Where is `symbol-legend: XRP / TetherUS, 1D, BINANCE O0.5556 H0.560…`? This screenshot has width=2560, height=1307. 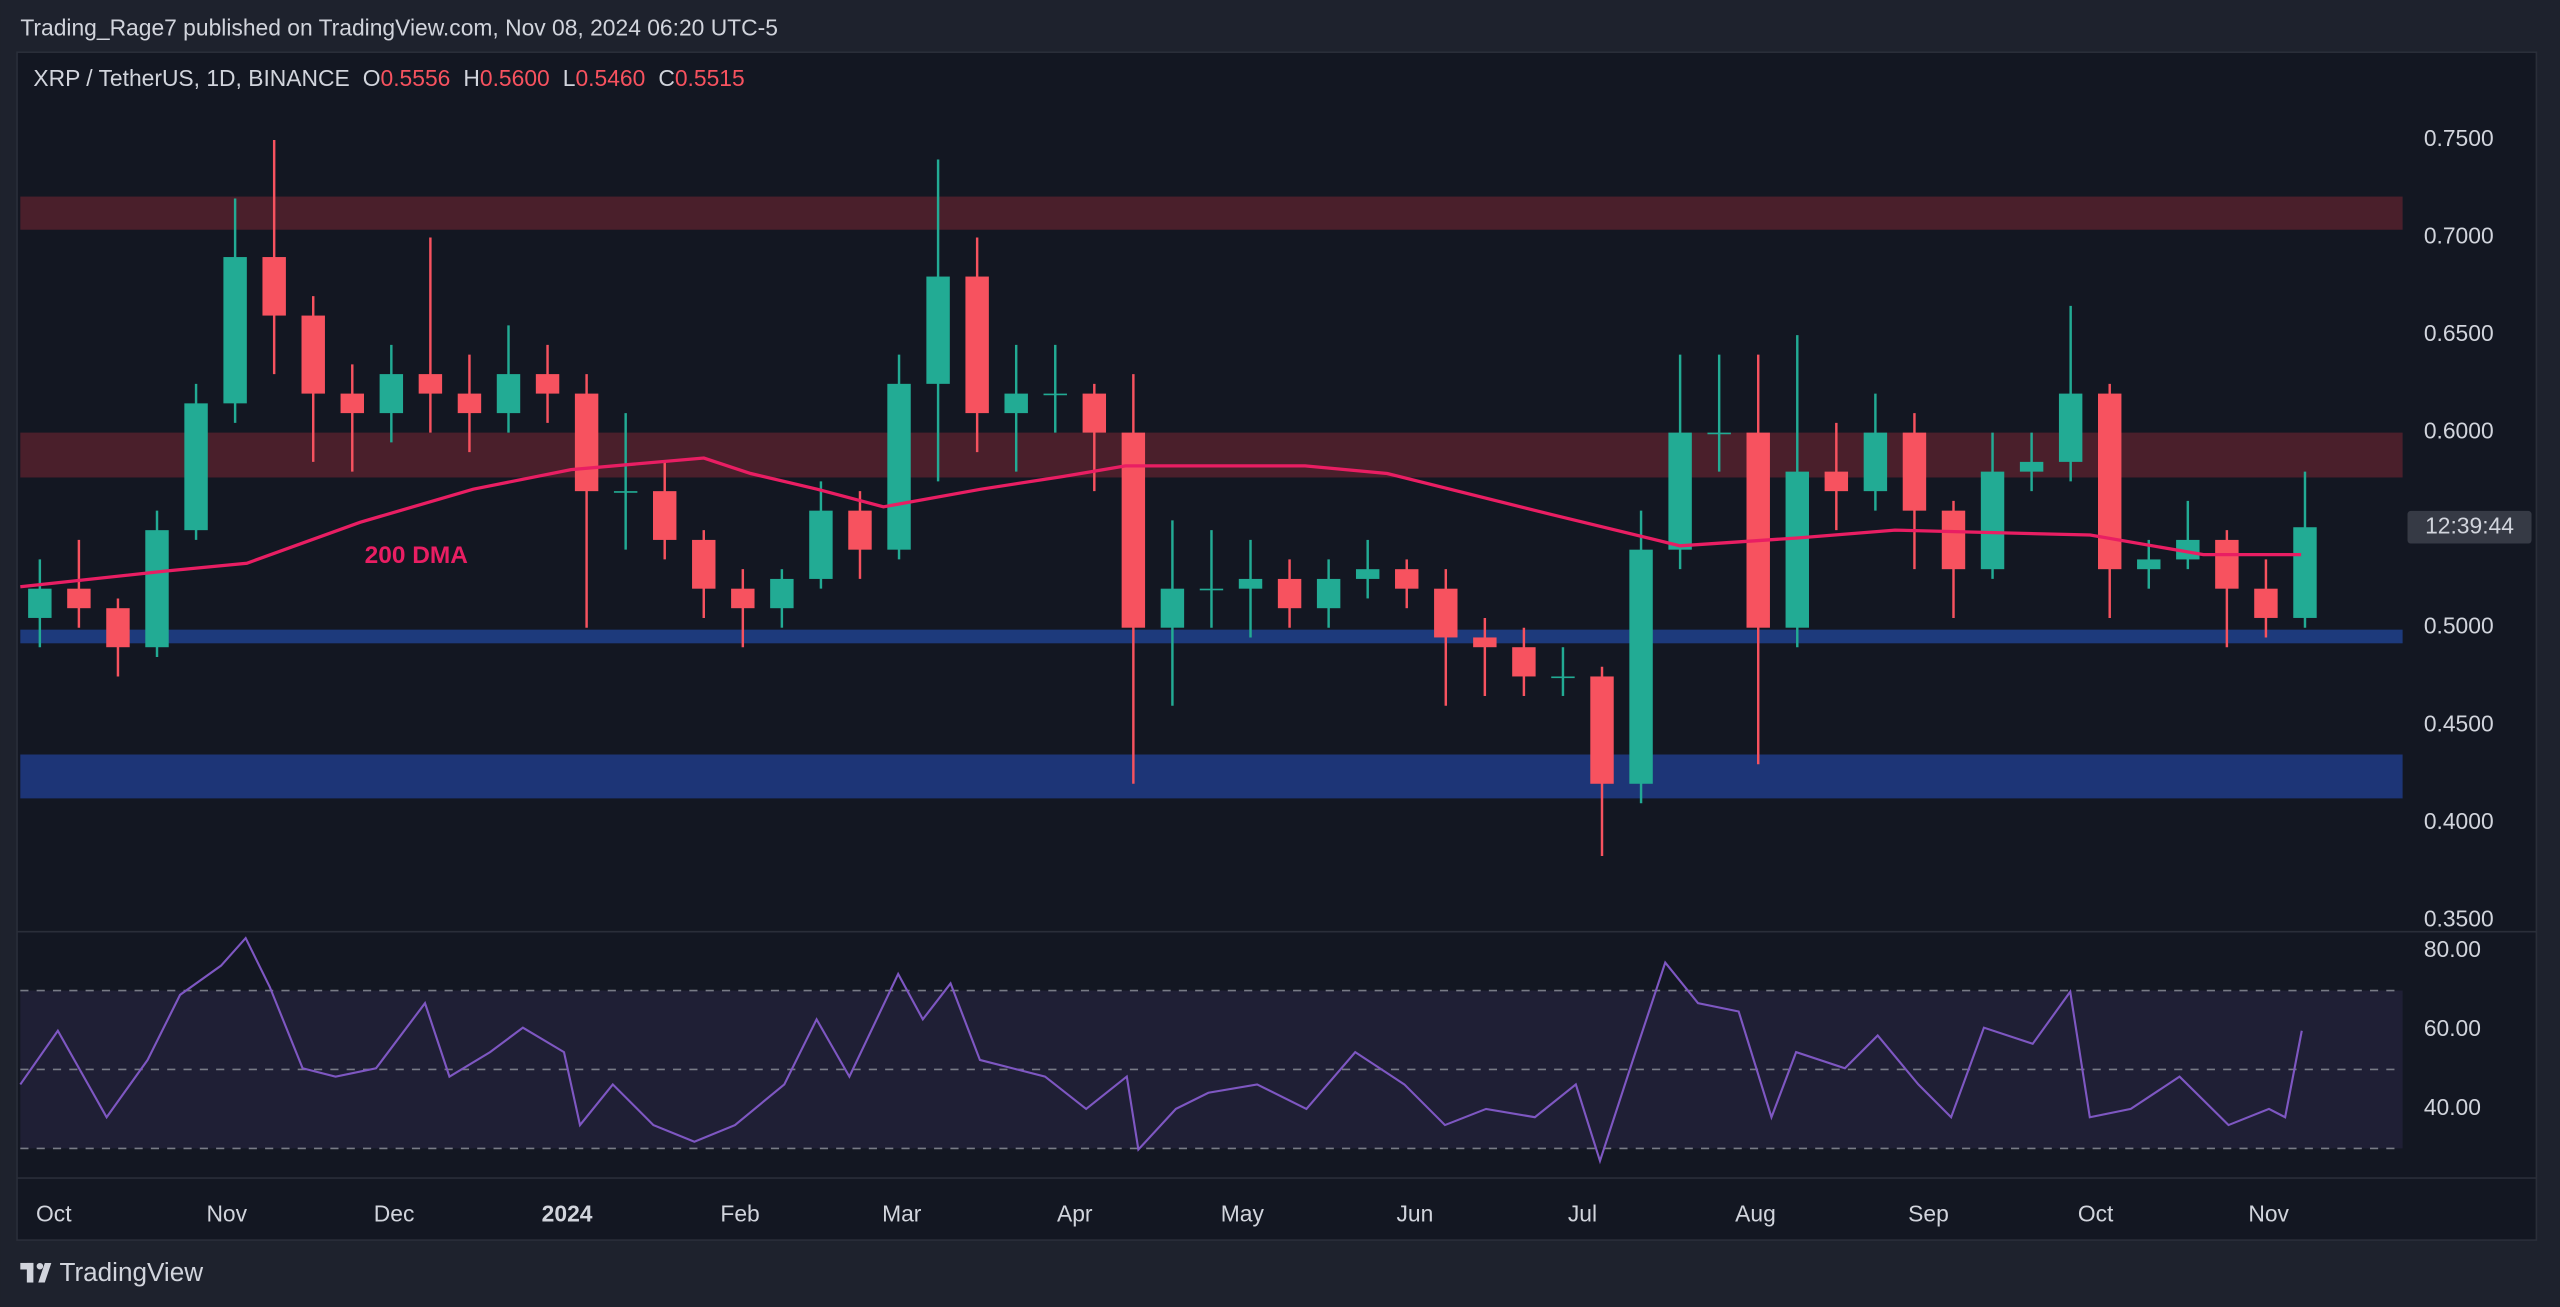 symbol-legend: XRP / TetherUS, 1D, BINANCE O0.5556 H0.560… is located at coordinates (388, 78).